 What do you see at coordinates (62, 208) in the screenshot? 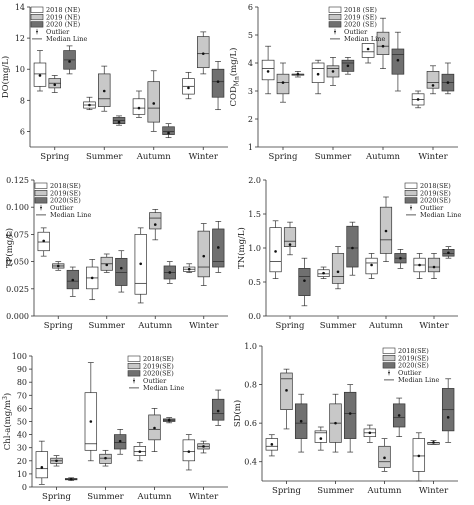
I see `legend-label: Outlier` at bounding box center [62, 208].